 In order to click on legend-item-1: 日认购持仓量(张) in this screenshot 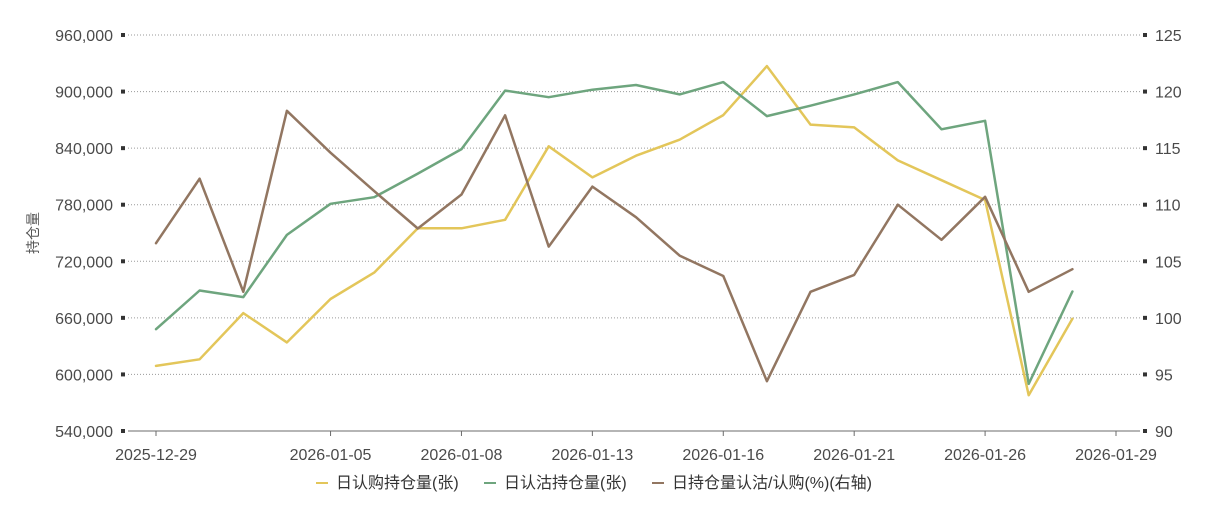, I will do `click(387, 483)`.